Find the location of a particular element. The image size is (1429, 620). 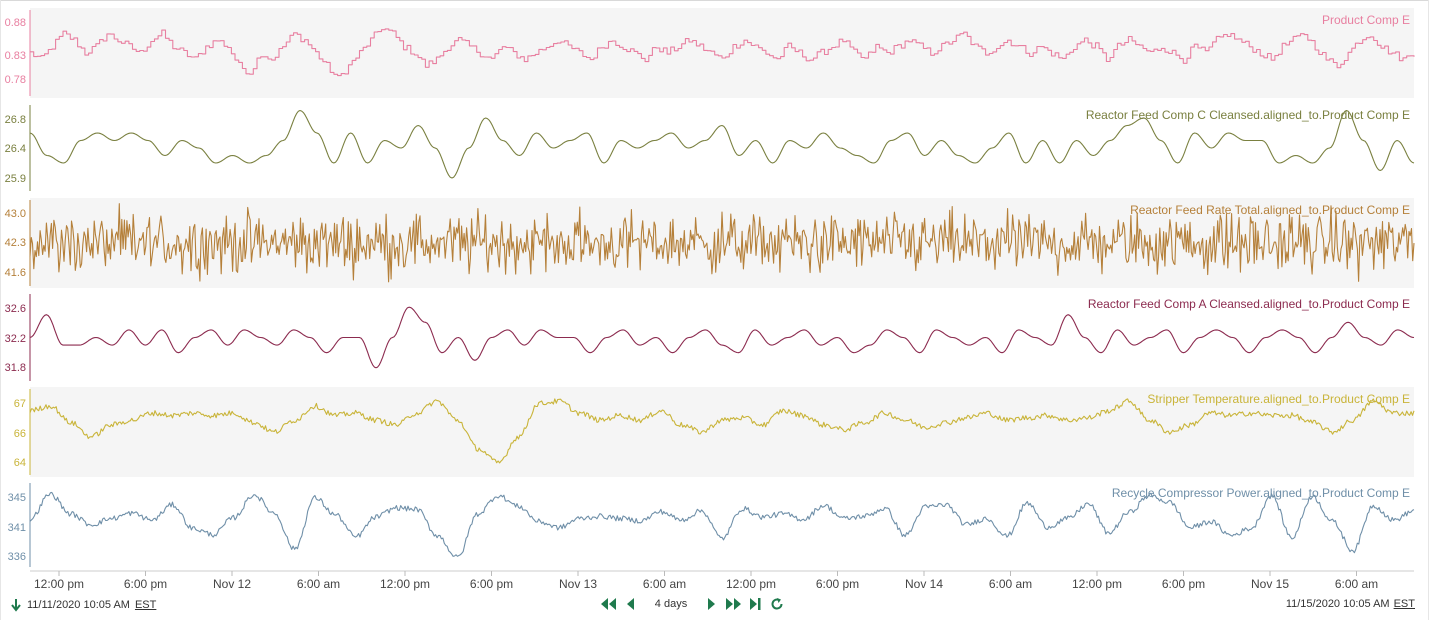

y-tick-label: 67 is located at coordinates (20, 404).